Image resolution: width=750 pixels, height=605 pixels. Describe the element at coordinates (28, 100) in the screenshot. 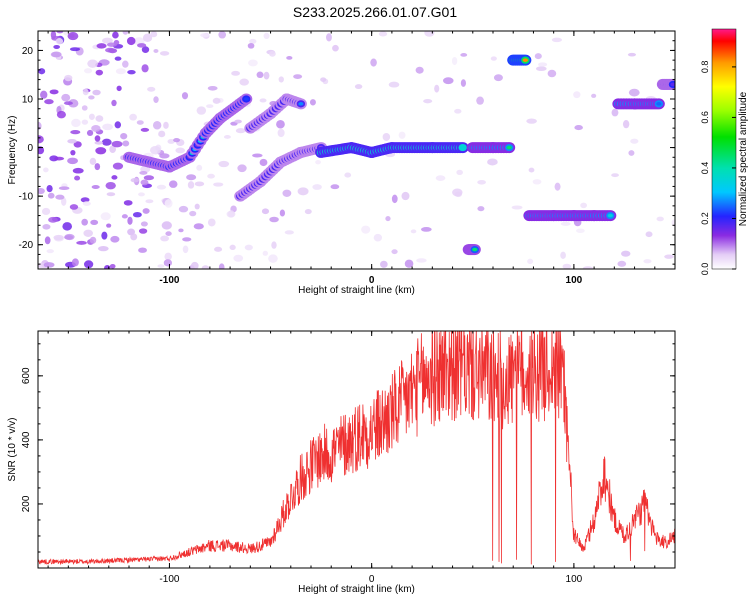

I see `y-tick-label: 10` at that location.